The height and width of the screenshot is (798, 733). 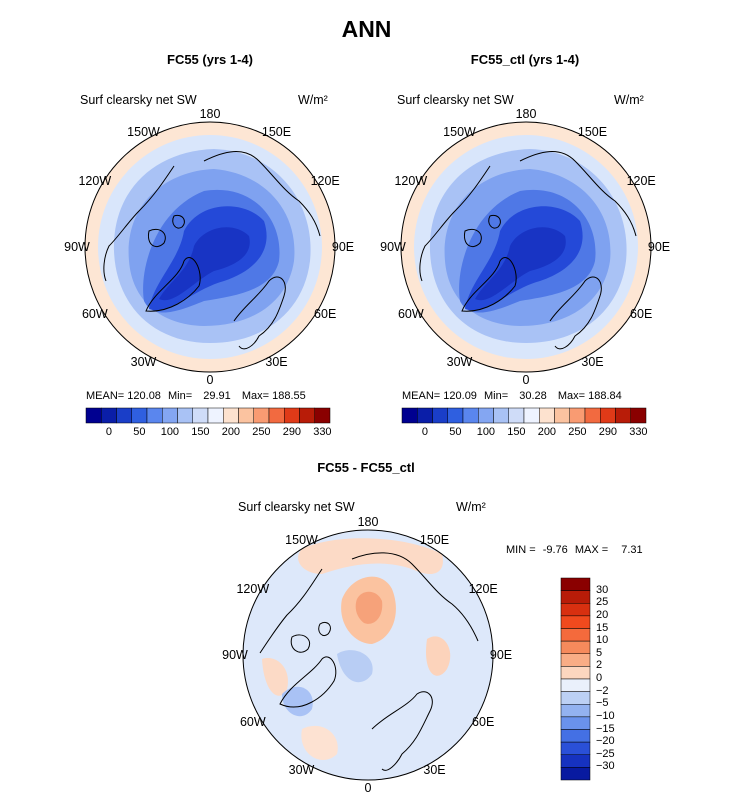 I want to click on panel1-coastline-greenland, so click(x=173, y=284).